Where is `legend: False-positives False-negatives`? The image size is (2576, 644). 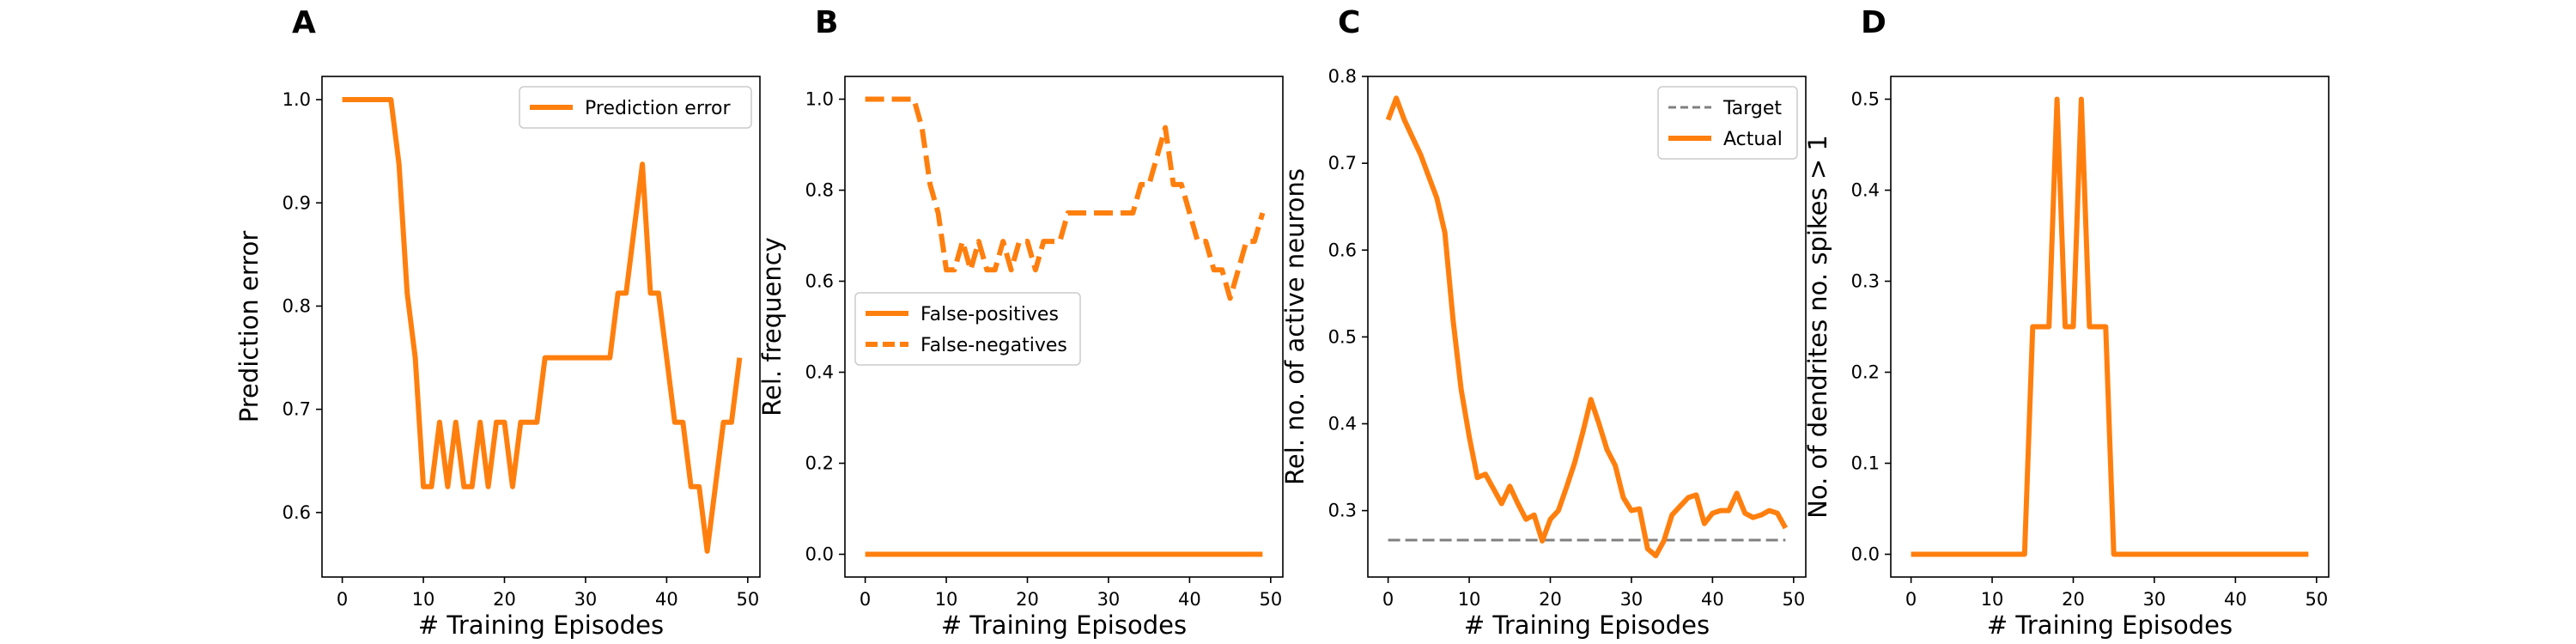
legend: False-positives False-negatives is located at coordinates (968, 329).